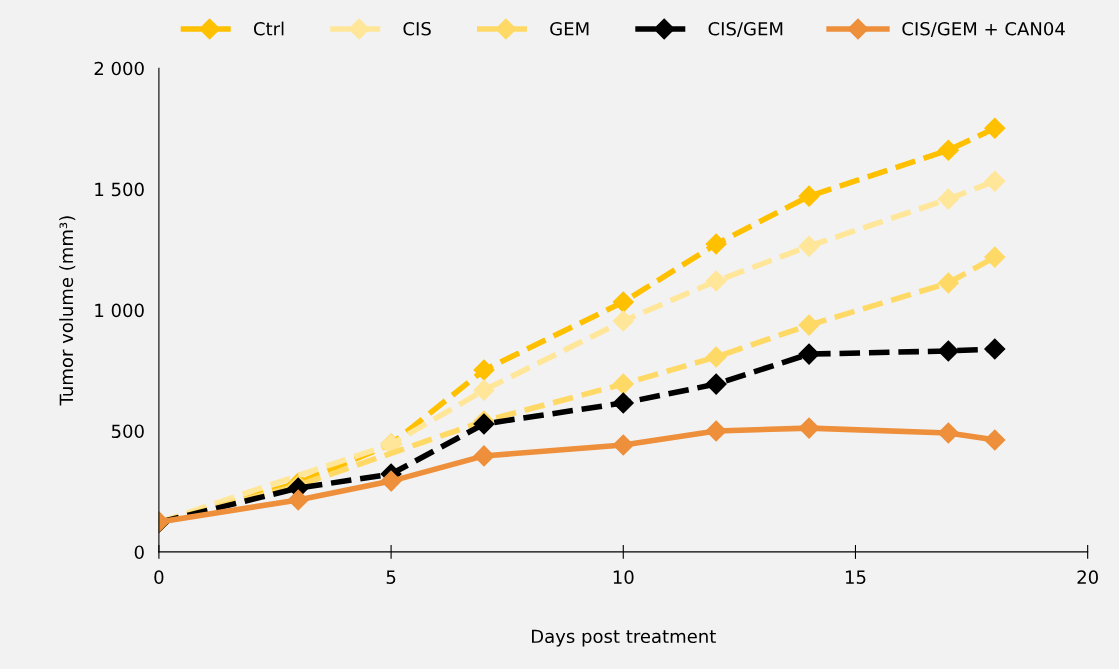 This screenshot has width=1119, height=669. What do you see at coordinates (268, 28) in the screenshot?
I see `legend-label: Ctrl` at bounding box center [268, 28].